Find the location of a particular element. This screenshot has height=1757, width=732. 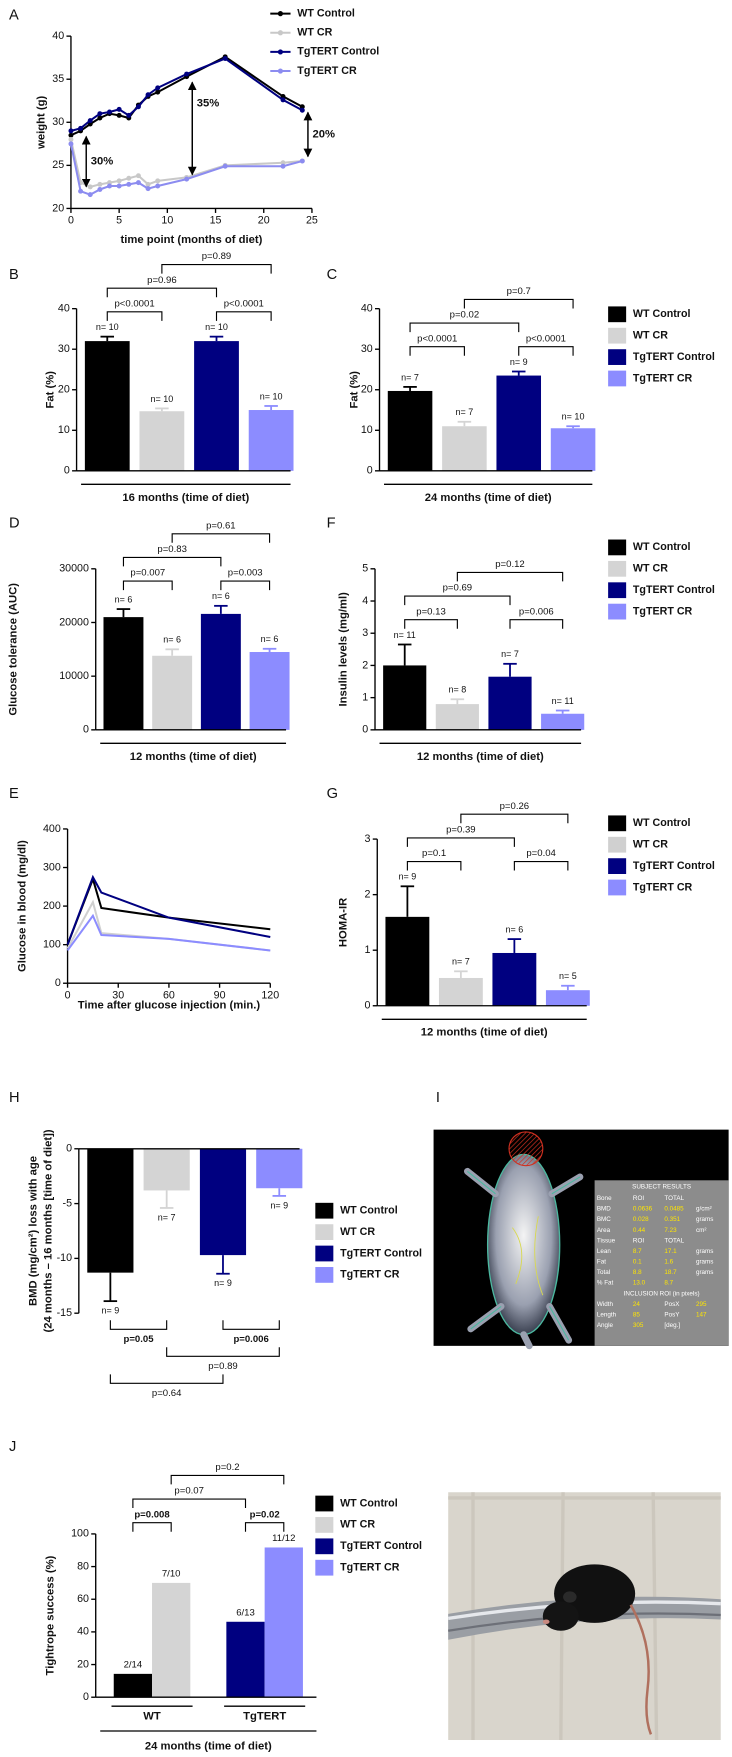

panel-letter: B is located at coordinates (14, 275).